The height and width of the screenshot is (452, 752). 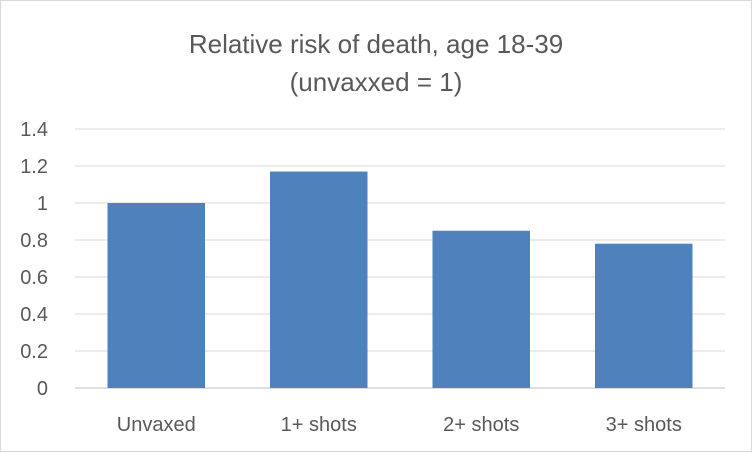 What do you see at coordinates (319, 279) in the screenshot?
I see `bar-1-shots` at bounding box center [319, 279].